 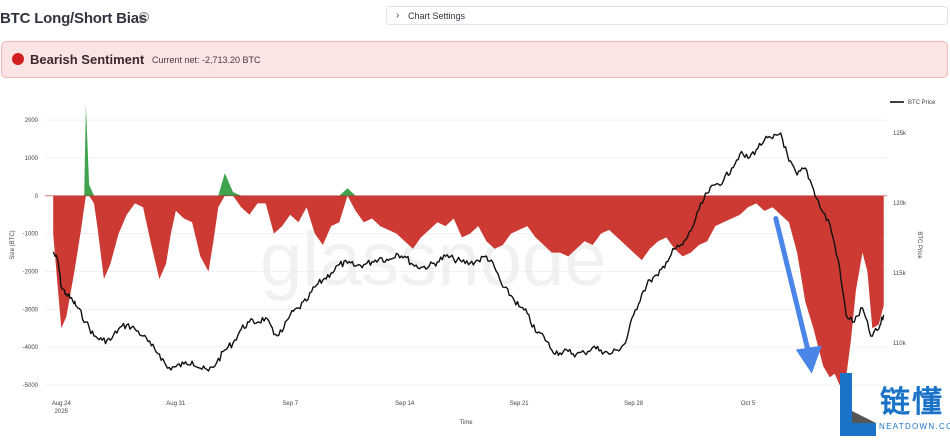 What do you see at coordinates (900, 204) in the screenshot?
I see `y2-tick-label: 120k` at bounding box center [900, 204].